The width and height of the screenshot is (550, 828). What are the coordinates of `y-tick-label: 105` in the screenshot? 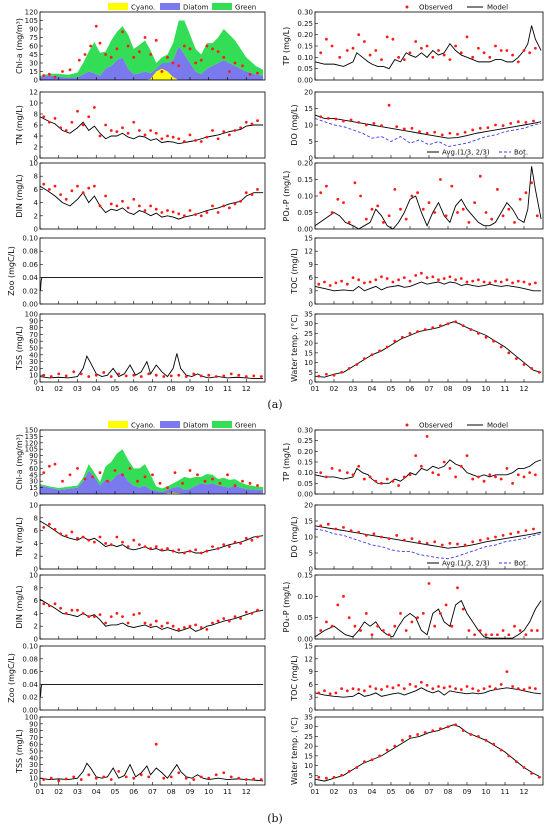 It's located at (31, 450).